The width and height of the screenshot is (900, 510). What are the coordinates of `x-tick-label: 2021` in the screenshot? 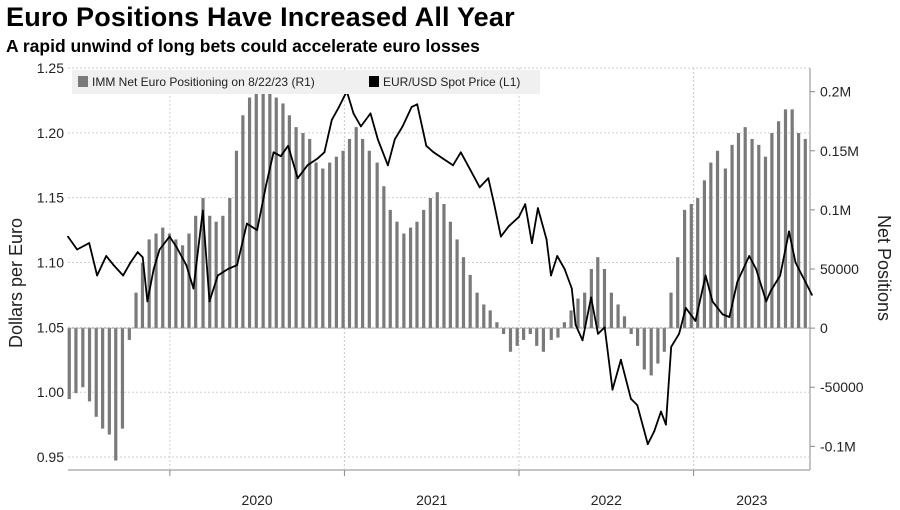 It's located at (431, 500).